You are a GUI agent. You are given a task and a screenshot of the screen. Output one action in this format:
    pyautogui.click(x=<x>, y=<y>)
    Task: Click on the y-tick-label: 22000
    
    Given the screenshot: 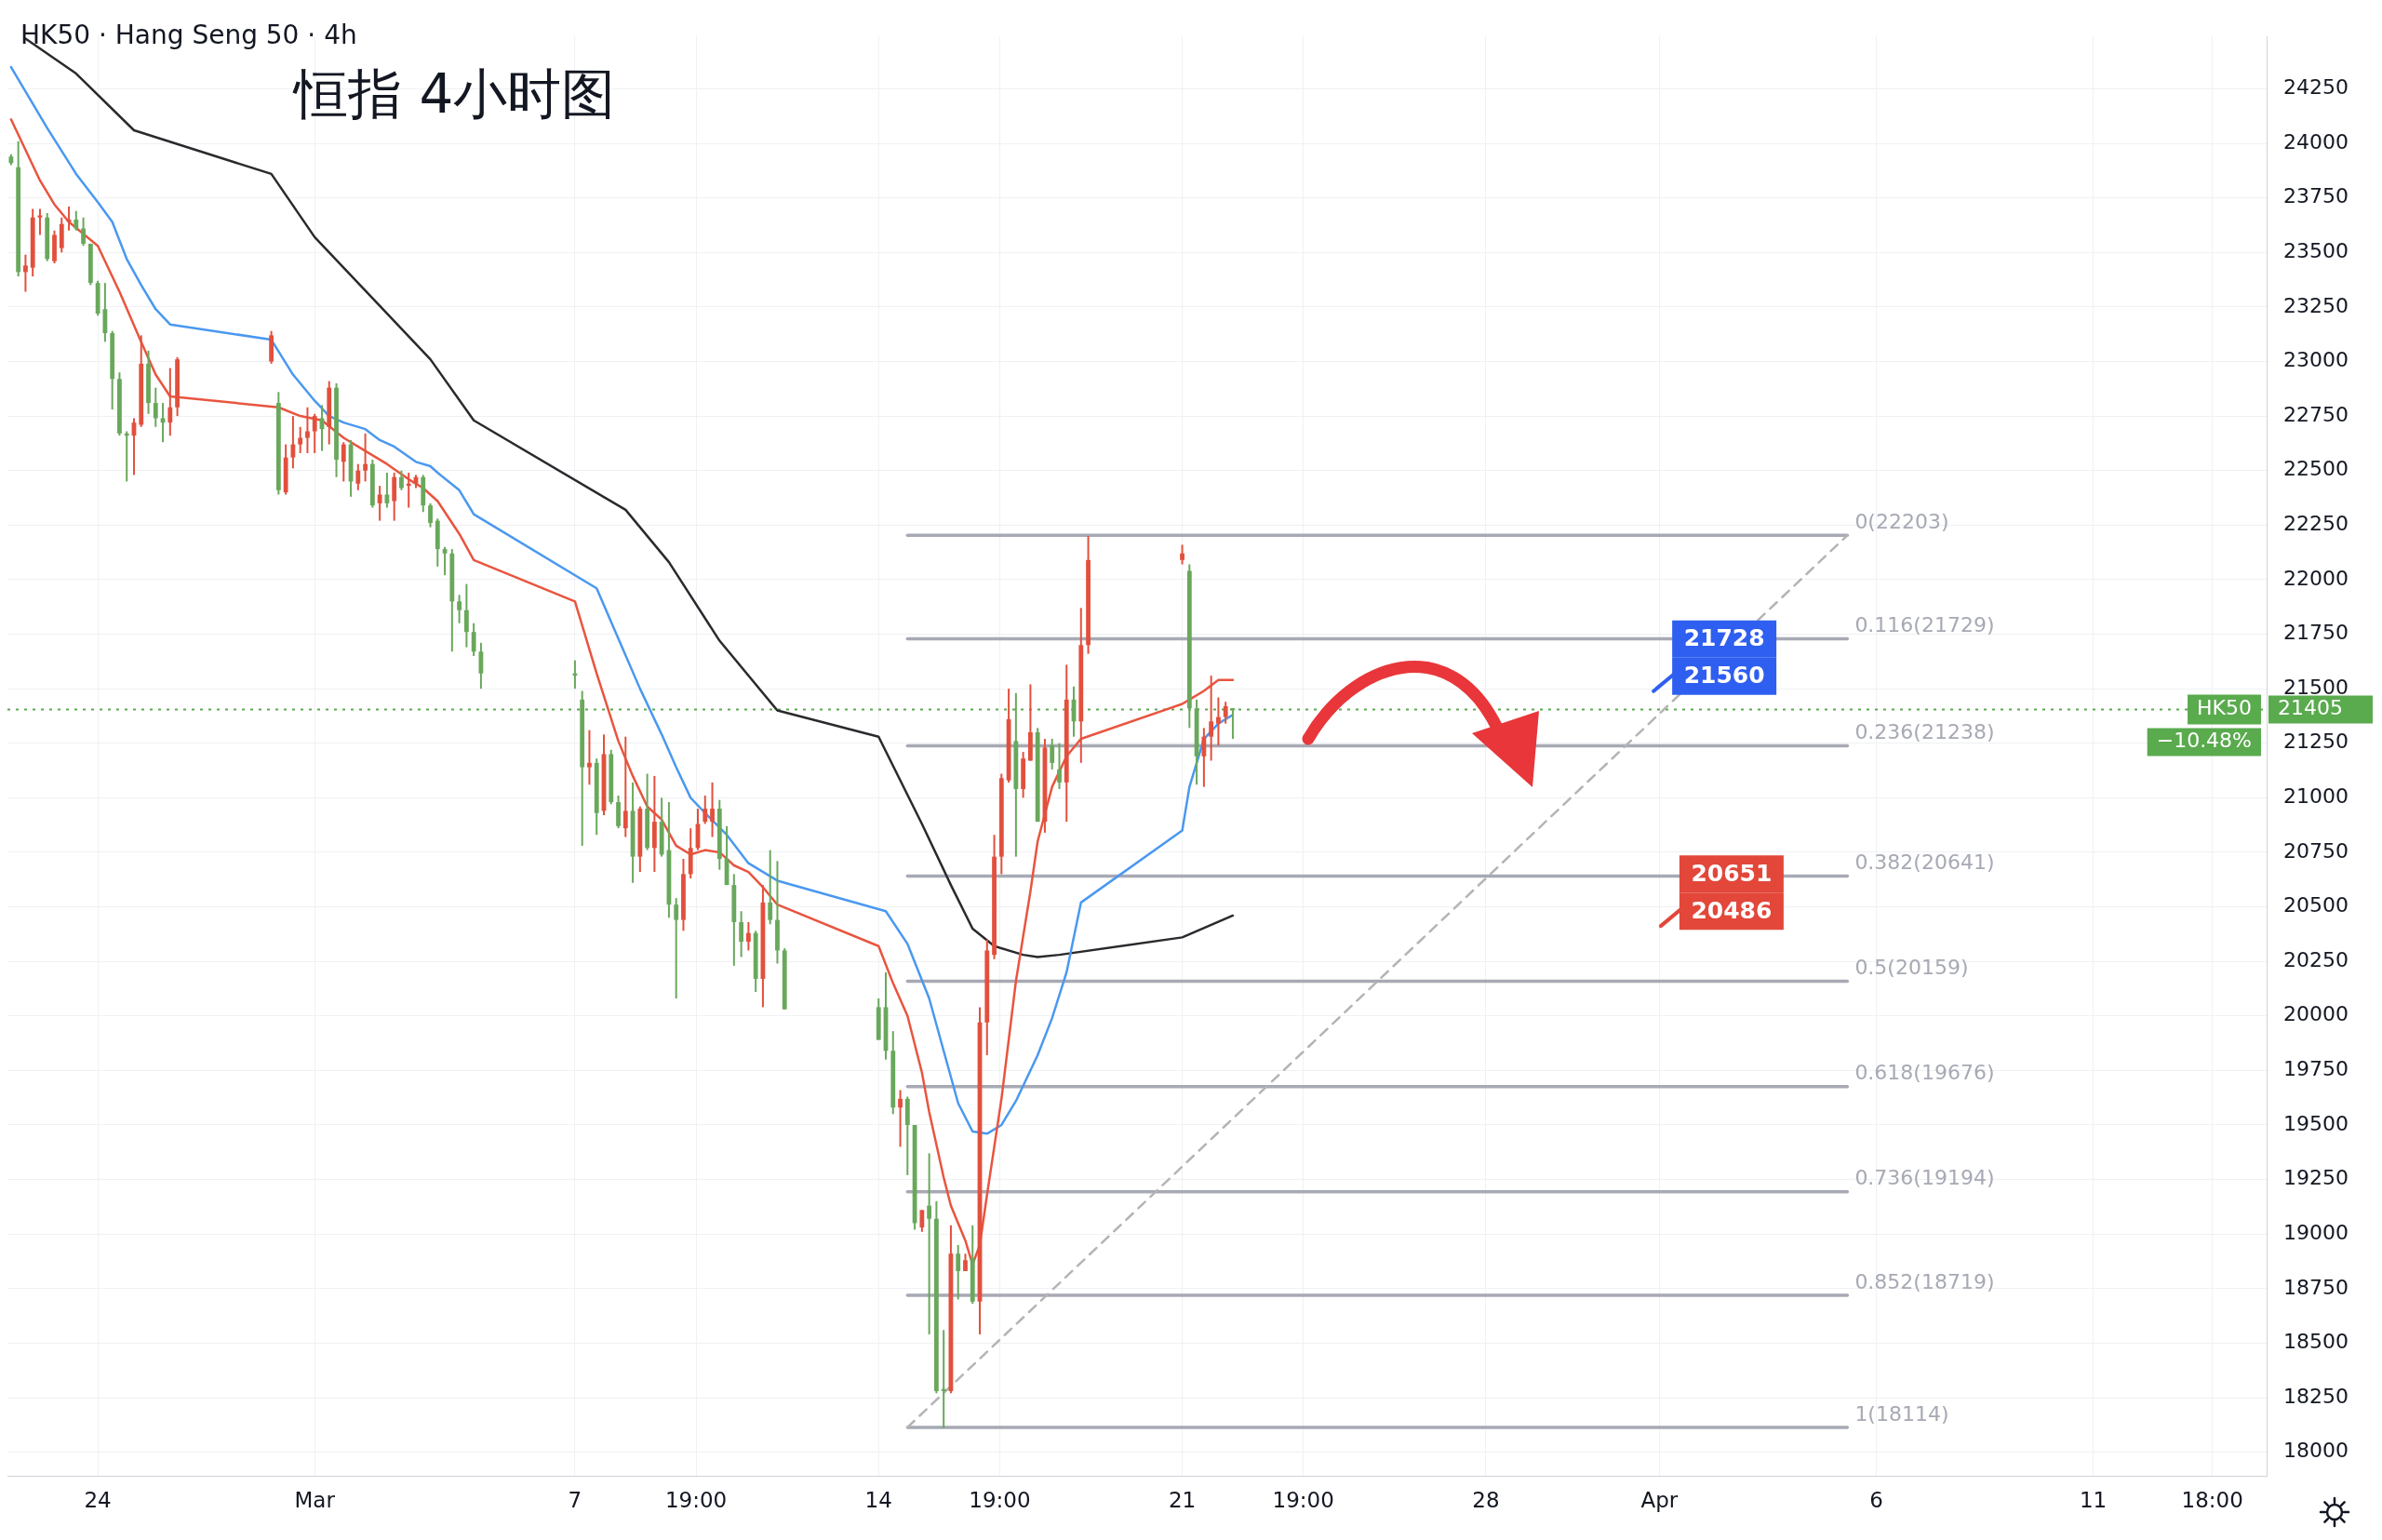 What is the action you would take?
    pyautogui.click(x=2316, y=578)
    